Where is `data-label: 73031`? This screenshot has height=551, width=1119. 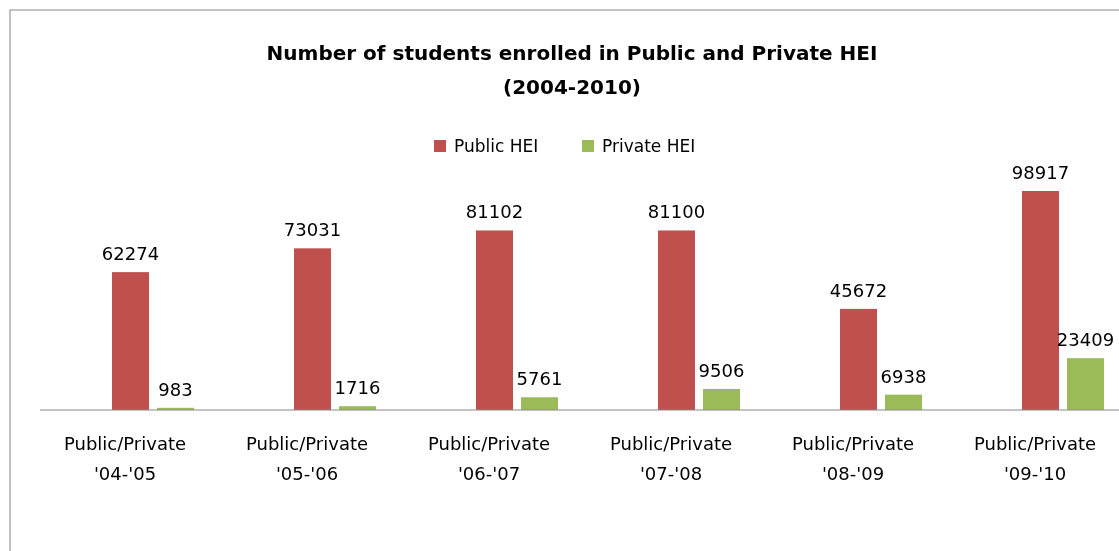
data-label: 73031 is located at coordinates (312, 230).